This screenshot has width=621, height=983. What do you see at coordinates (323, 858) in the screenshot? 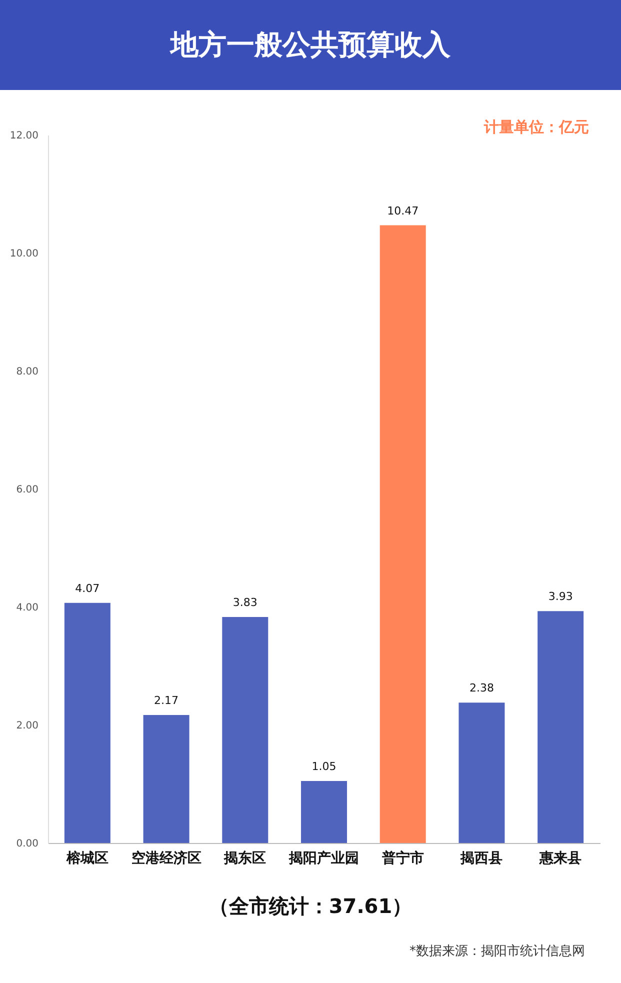
I see `x-tick-label: 揭阳产业园` at bounding box center [323, 858].